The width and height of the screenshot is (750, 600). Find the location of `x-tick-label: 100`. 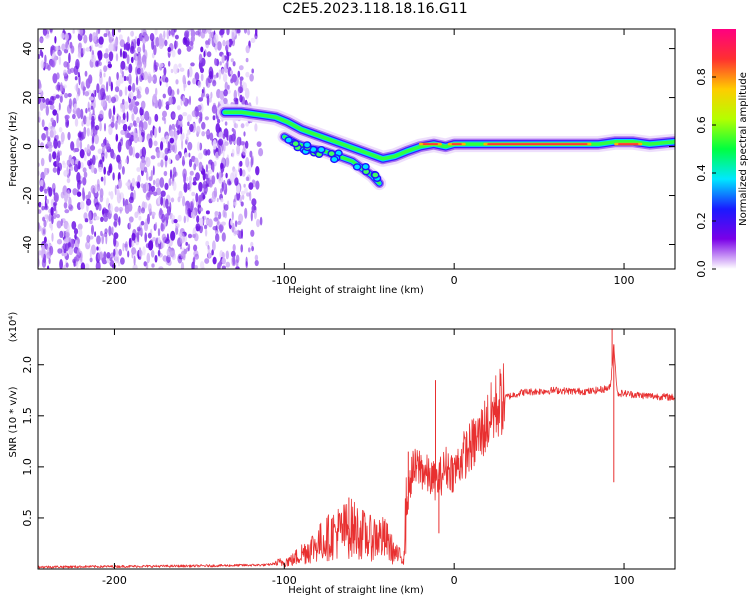

x-tick-label: 100 is located at coordinates (624, 580).